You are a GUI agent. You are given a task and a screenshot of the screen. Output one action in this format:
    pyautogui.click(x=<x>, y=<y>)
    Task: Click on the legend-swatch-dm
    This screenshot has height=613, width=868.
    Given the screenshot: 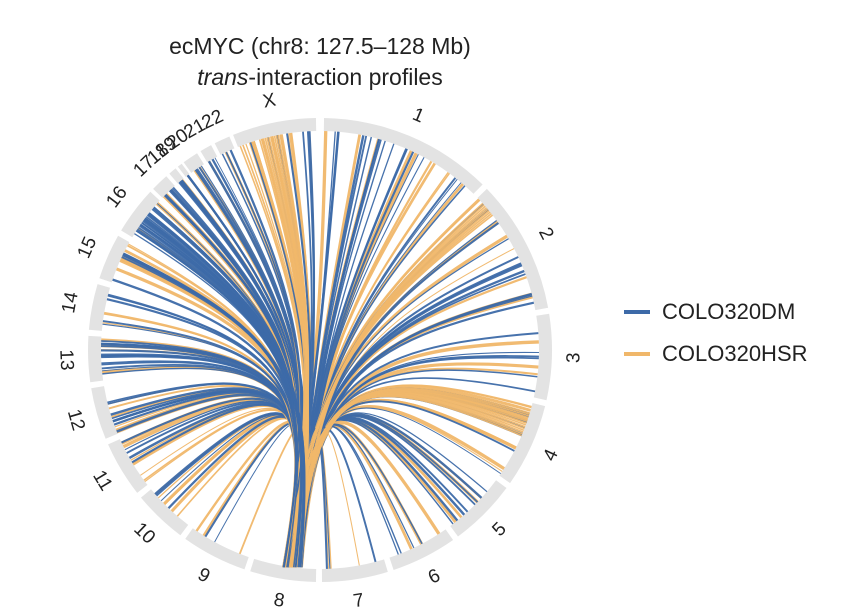 What is the action you would take?
    pyautogui.click(x=637, y=312)
    